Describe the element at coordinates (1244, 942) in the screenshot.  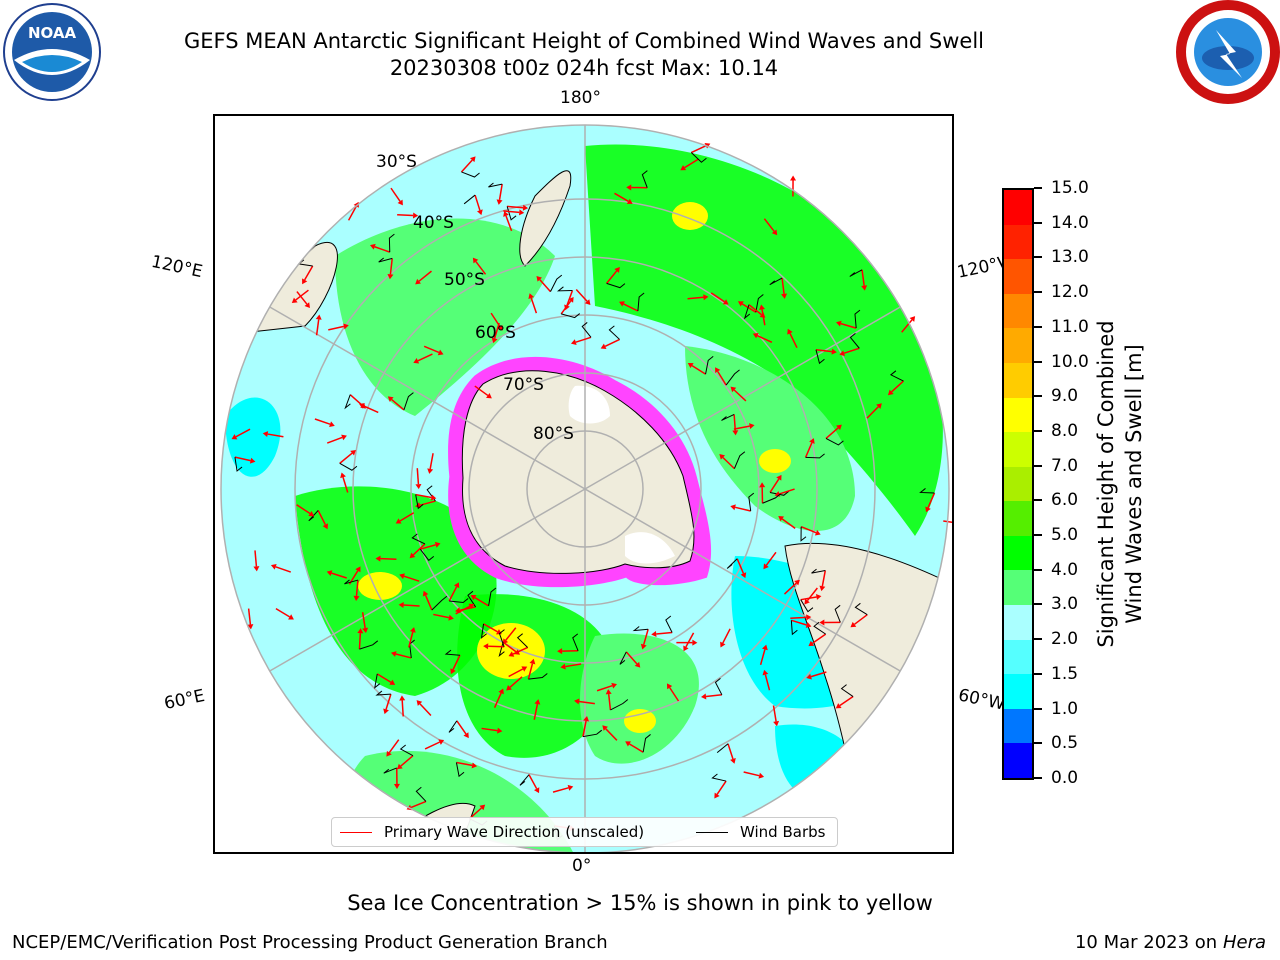
I see `footer-machine: Hera` at that location.